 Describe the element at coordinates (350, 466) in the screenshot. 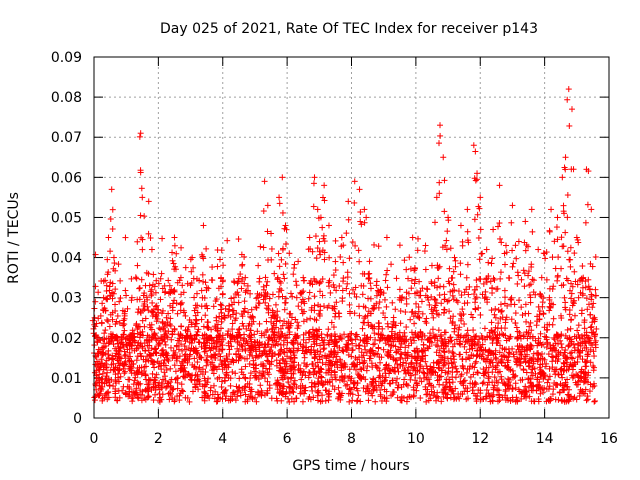

I see `x-axis-label: GPS time / hours` at that location.